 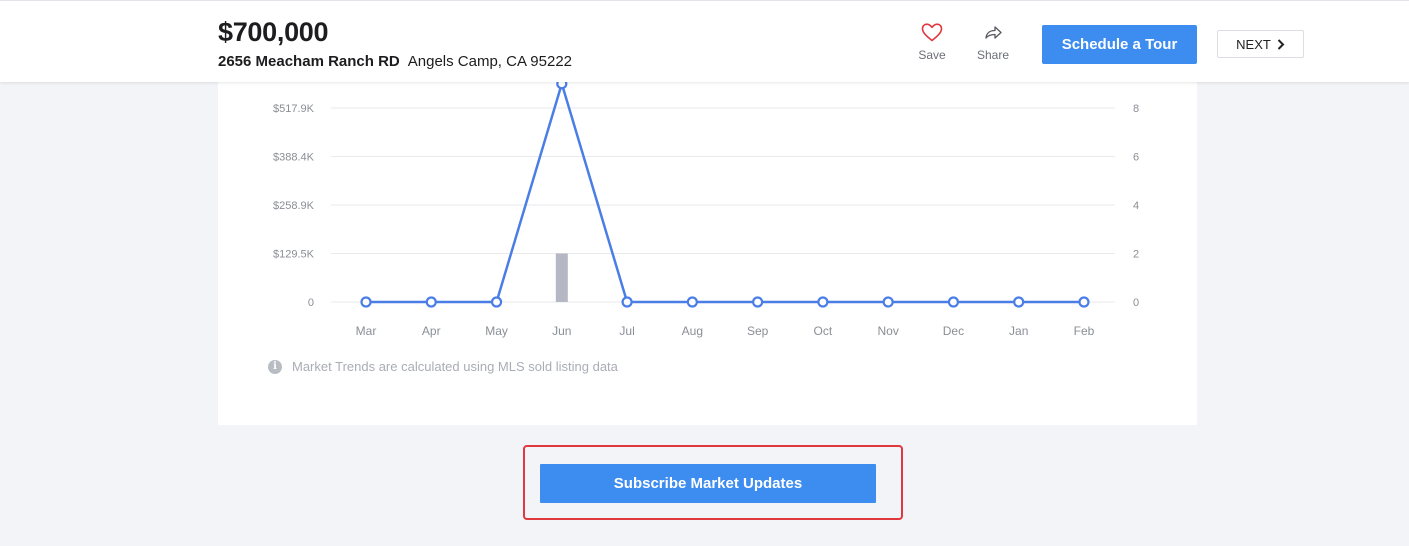 I want to click on x-axis-tick-label: Sep, so click(x=758, y=331).